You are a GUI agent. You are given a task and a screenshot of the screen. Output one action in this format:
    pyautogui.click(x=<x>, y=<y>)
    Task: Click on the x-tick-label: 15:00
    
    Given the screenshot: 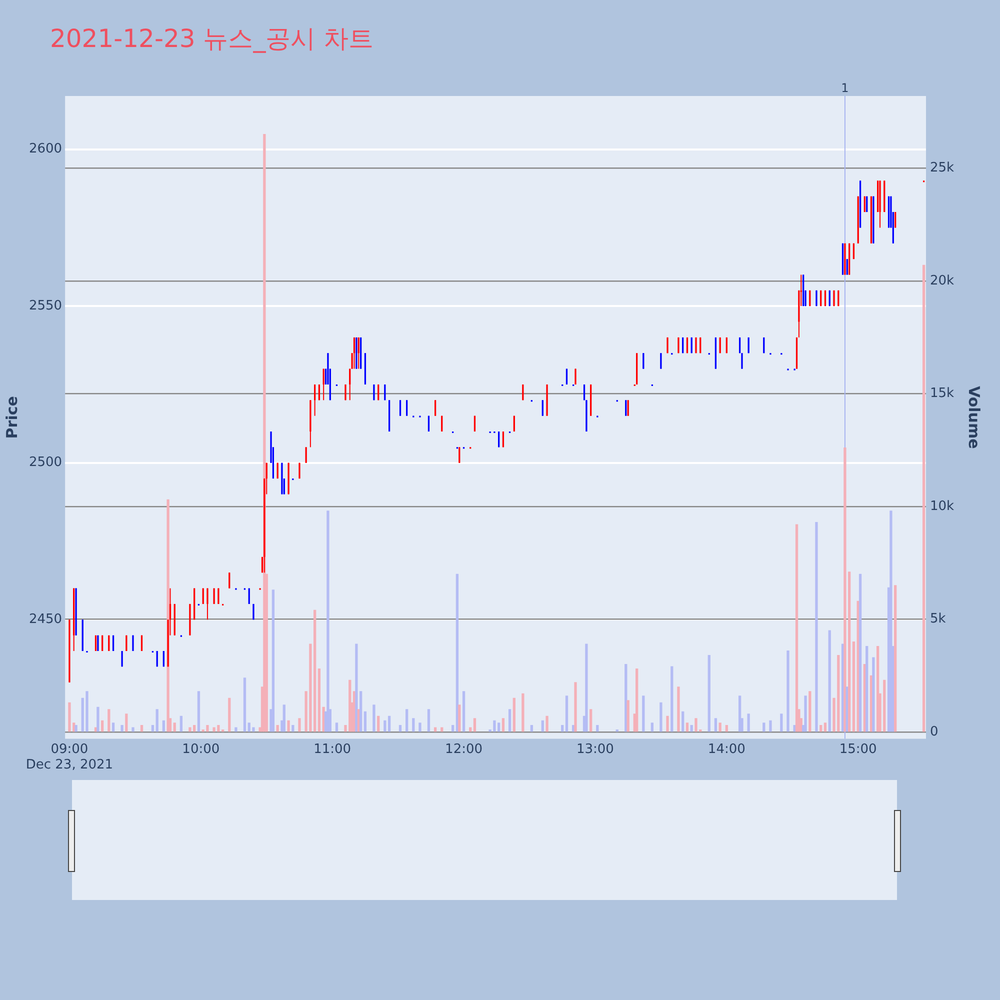 What is the action you would take?
    pyautogui.click(x=858, y=749)
    